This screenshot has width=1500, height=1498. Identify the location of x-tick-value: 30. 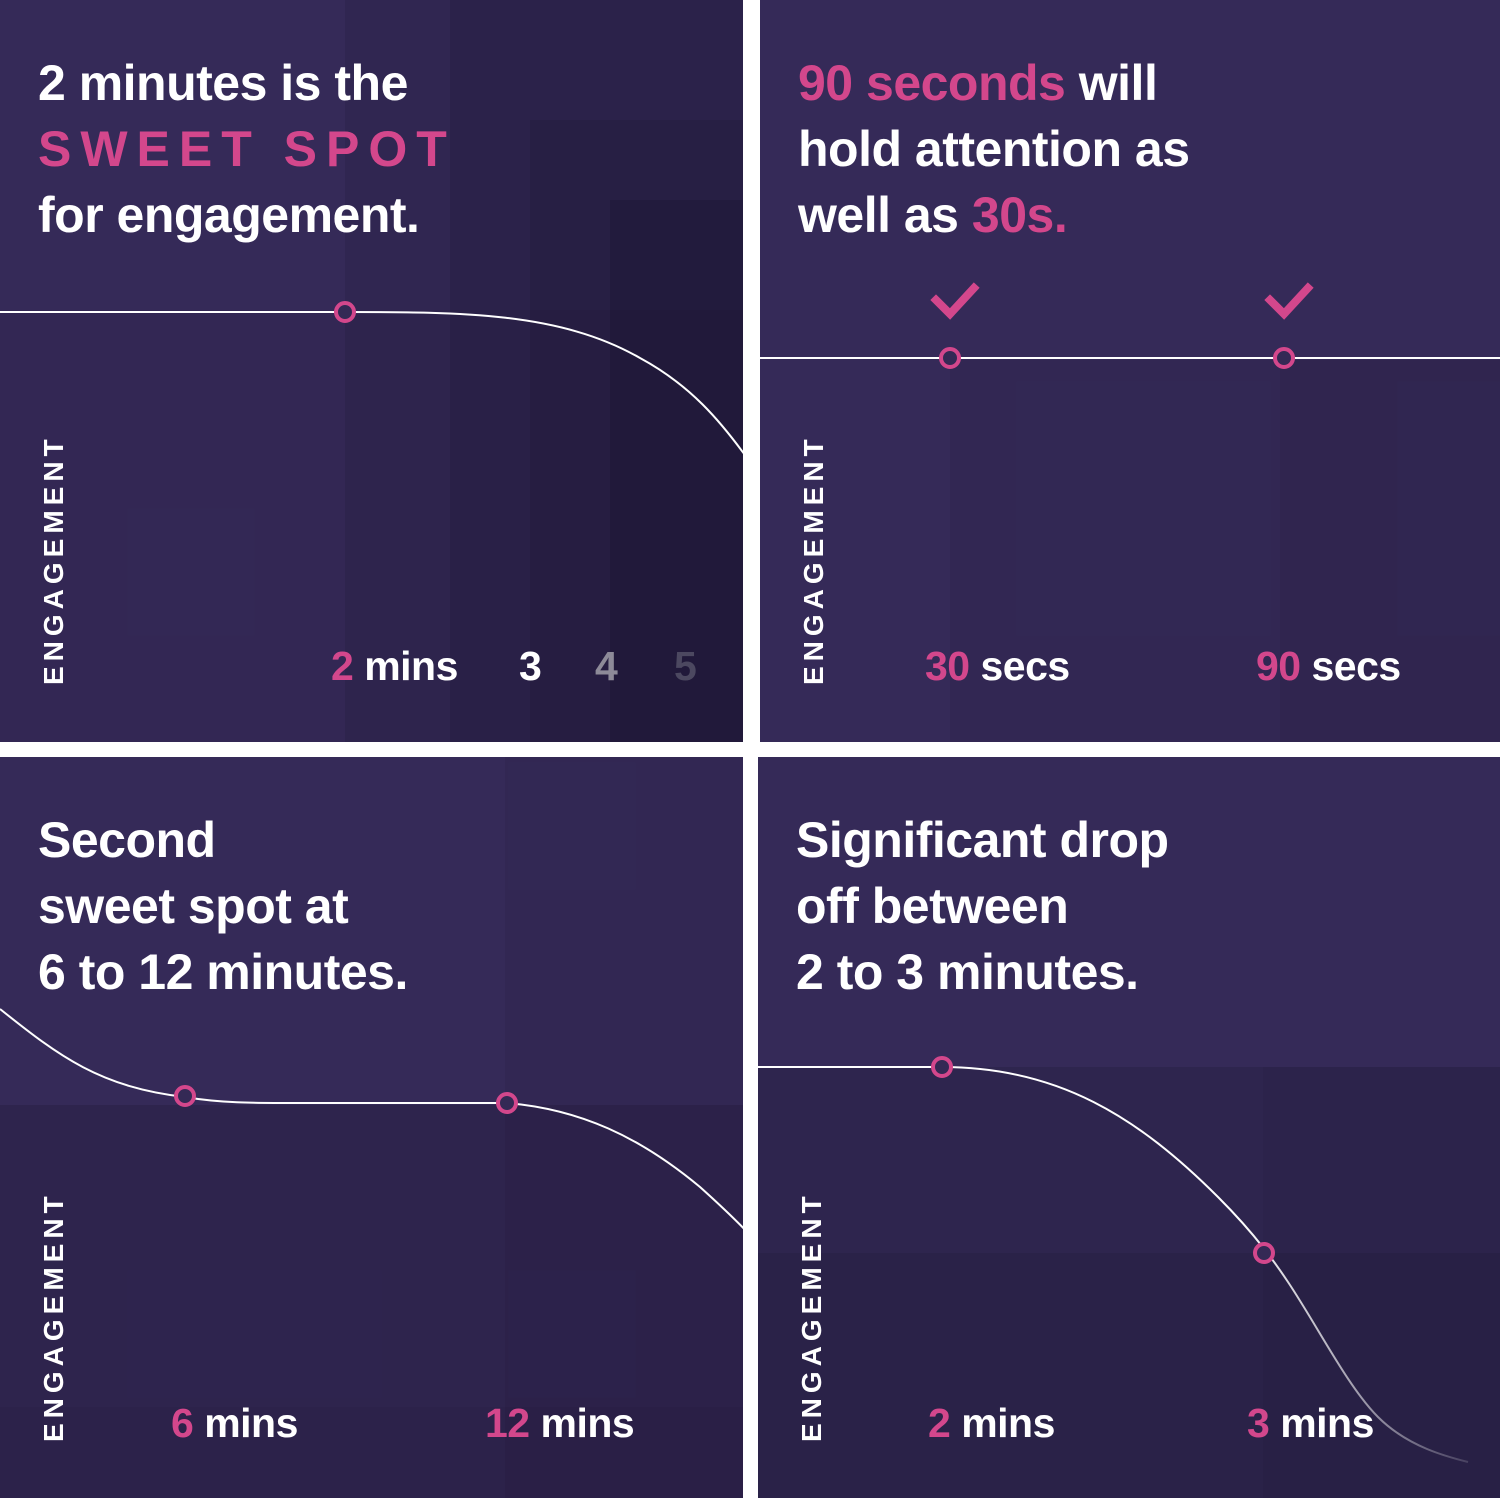
(947, 666).